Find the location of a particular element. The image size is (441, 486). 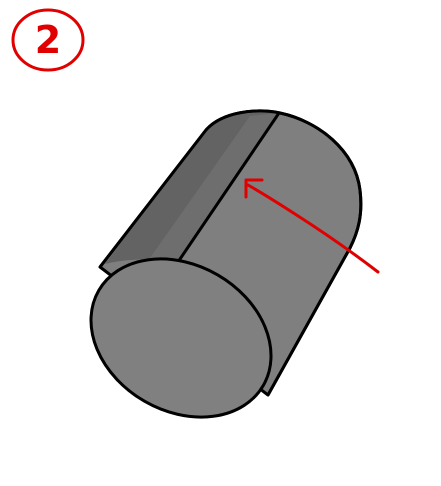

step-marker is located at coordinates (48, 40).